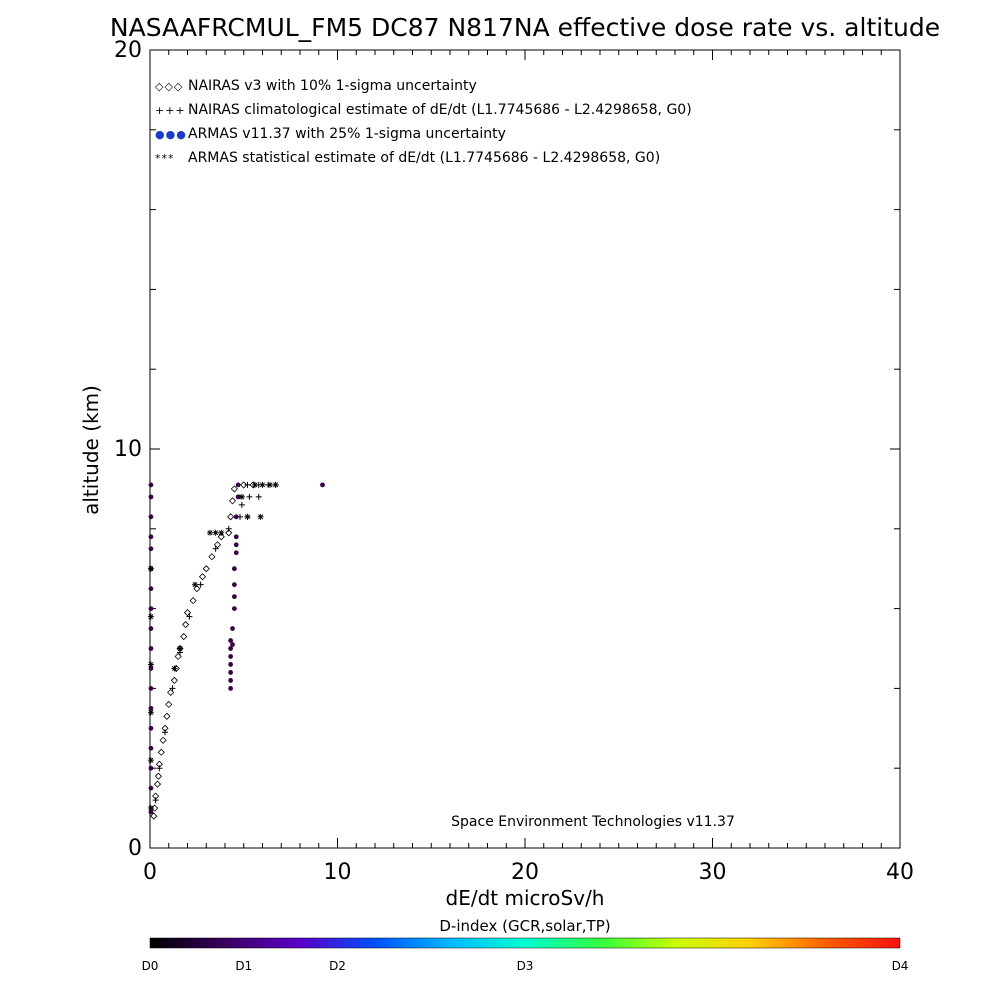 Image resolution: width=1000 pixels, height=1000 pixels. I want to click on colorbar-tick-label: D4, so click(900, 966).